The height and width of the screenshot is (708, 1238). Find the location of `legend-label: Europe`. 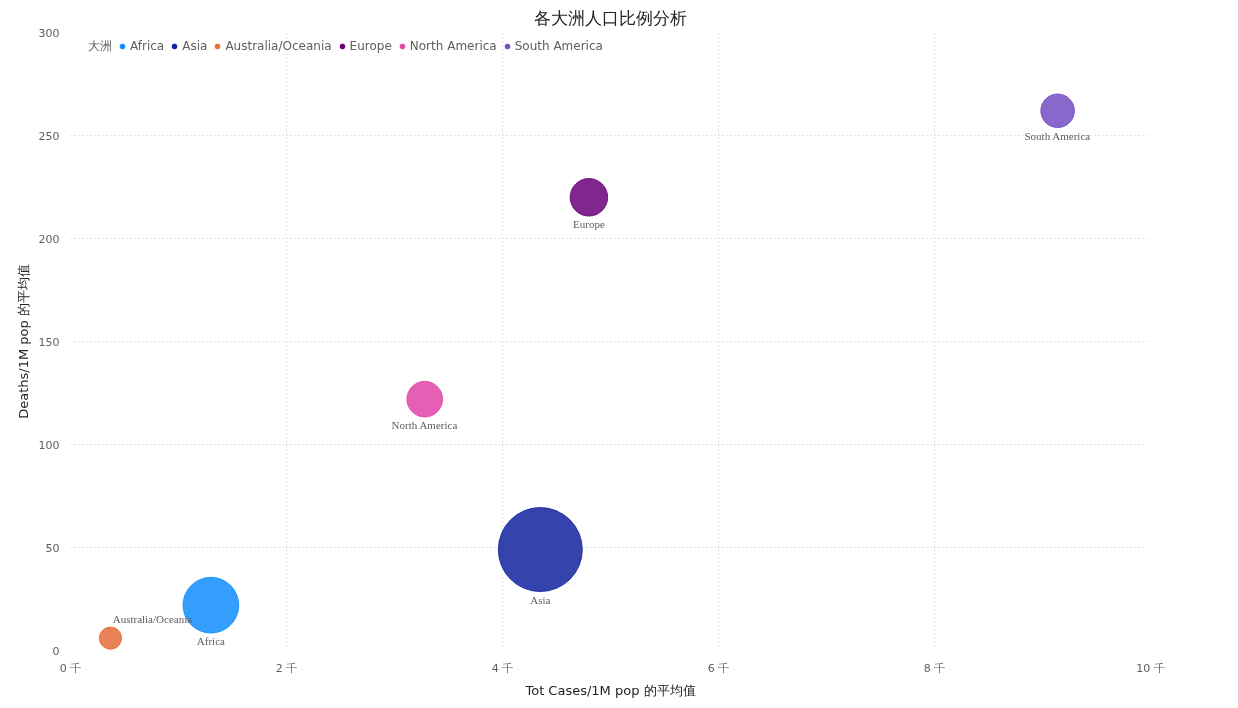

legend-label: Europe is located at coordinates (370, 46).